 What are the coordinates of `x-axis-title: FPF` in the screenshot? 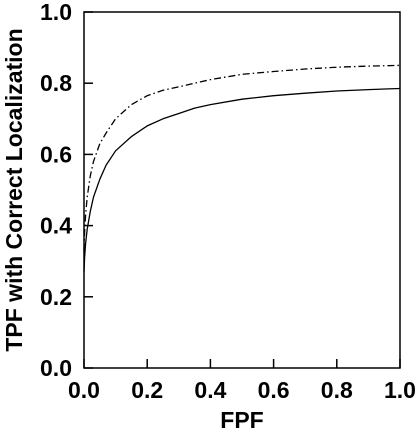 It's located at (241, 420).